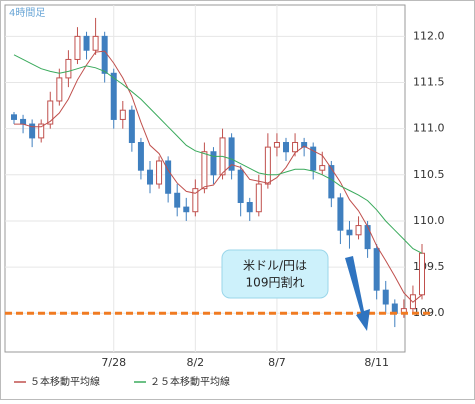  What do you see at coordinates (27, 13) in the screenshot?
I see `chart-title: 4時間足` at bounding box center [27, 13].